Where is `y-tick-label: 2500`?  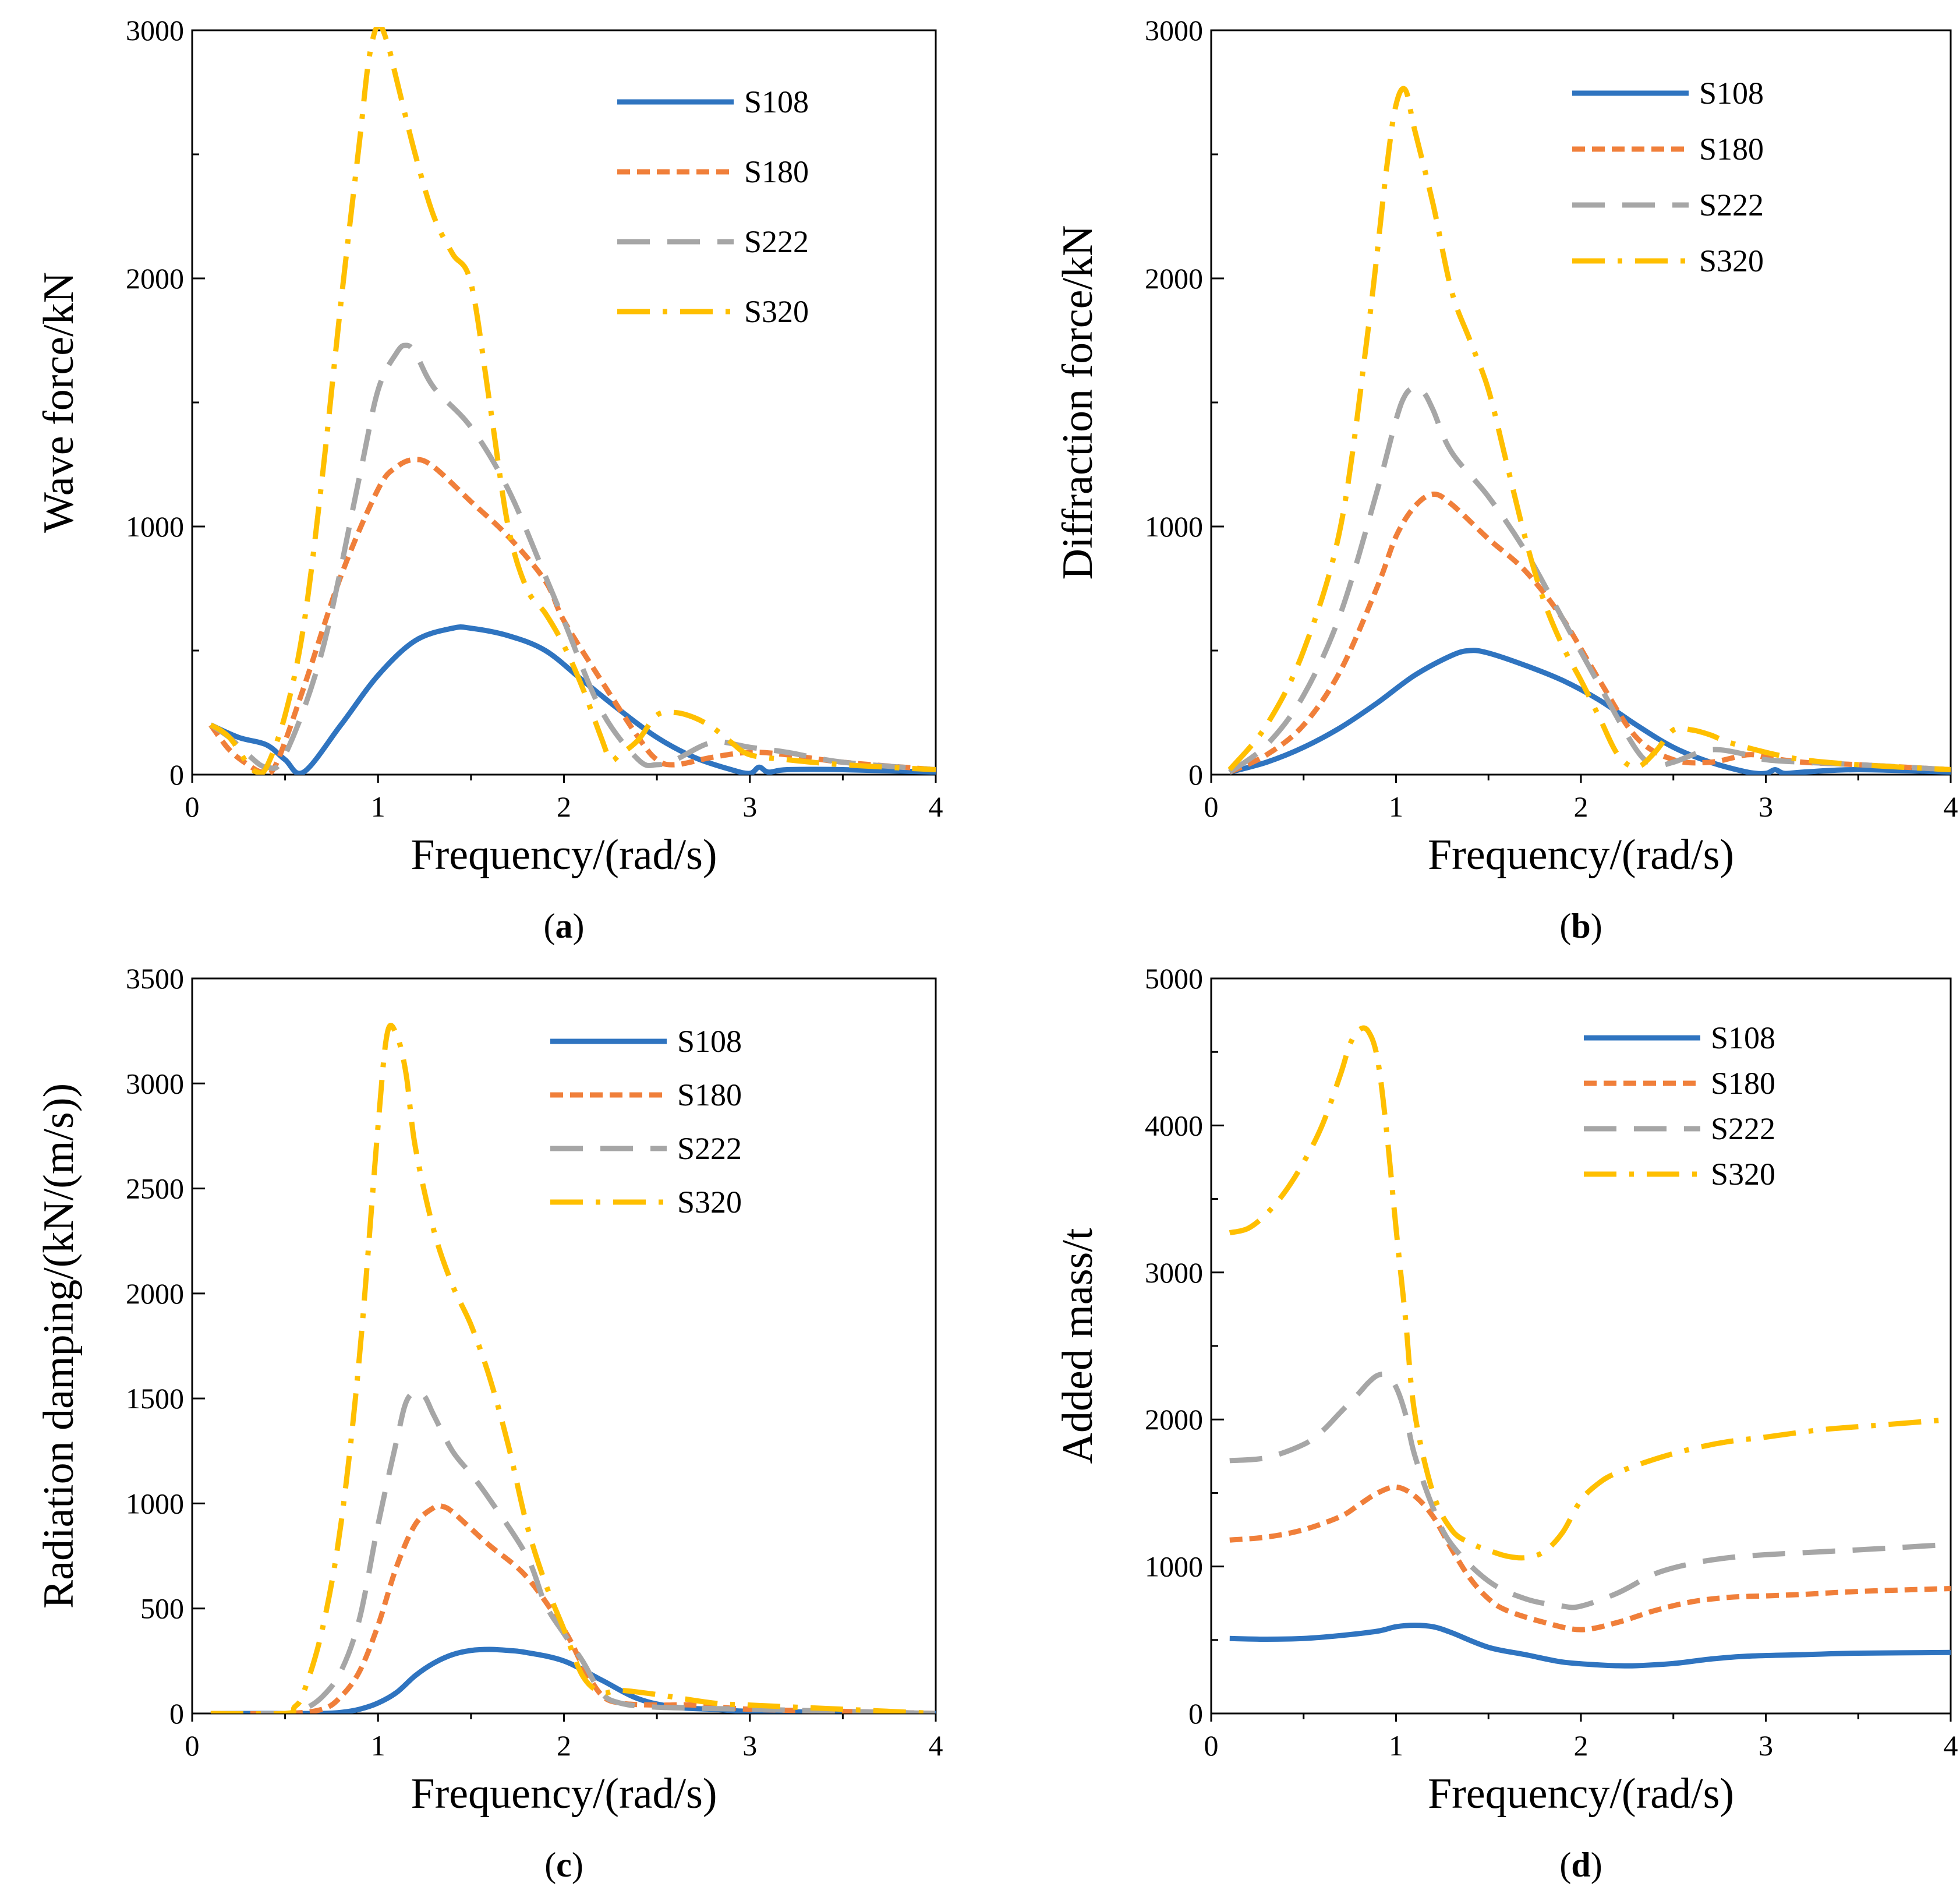
y-tick-label: 2500 is located at coordinates (155, 1188).